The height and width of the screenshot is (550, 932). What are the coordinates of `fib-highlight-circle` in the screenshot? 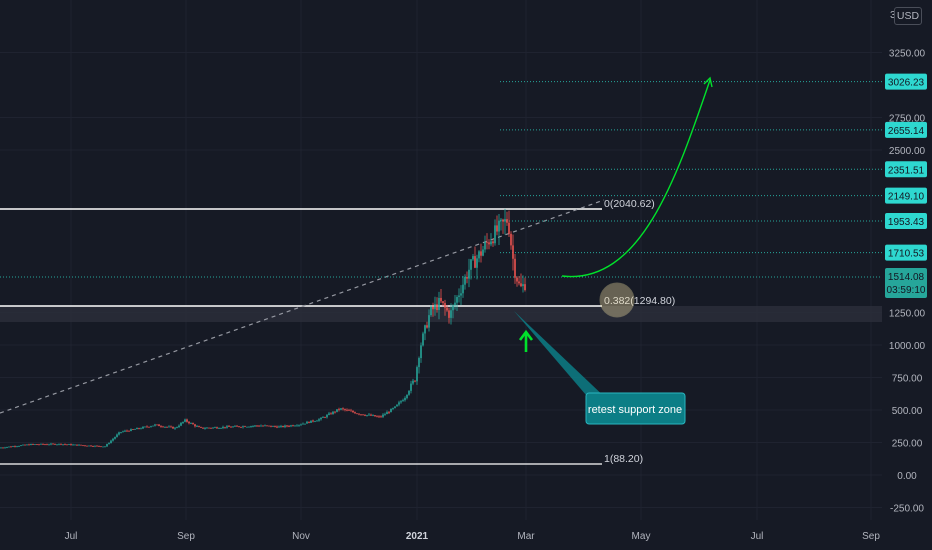 It's located at (617, 300).